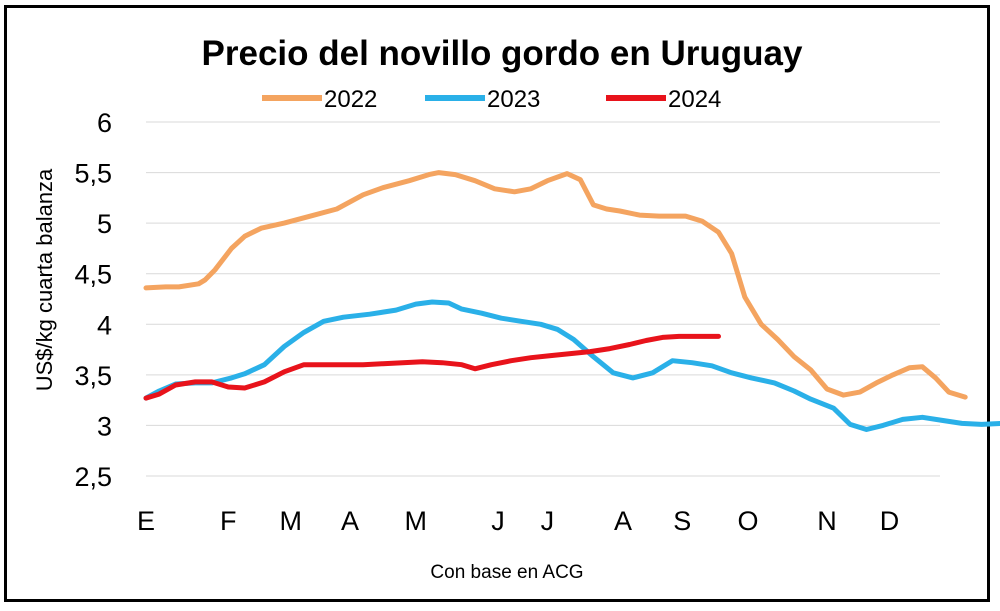 Image resolution: width=1000 pixels, height=611 pixels. Describe the element at coordinates (146, 521) in the screenshot. I see `x-tick-label: E` at that location.